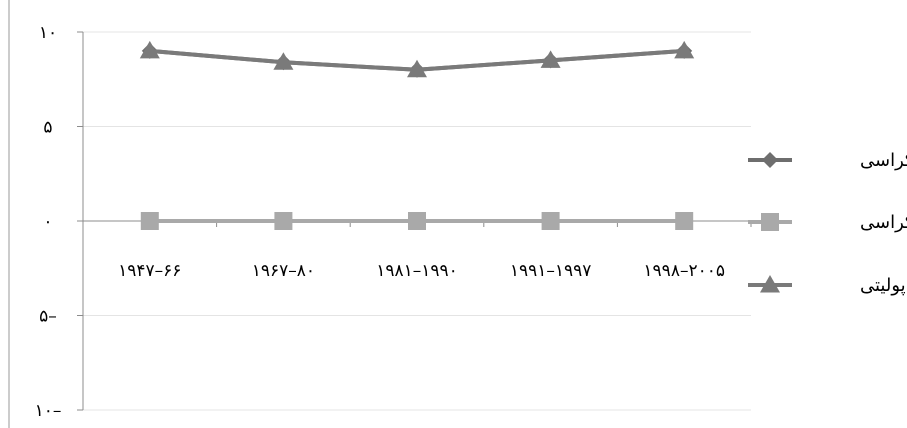 This screenshot has width=907, height=428. What do you see at coordinates (883, 285) in the screenshot?
I see `legend-label-2: پولیتی` at bounding box center [883, 285].